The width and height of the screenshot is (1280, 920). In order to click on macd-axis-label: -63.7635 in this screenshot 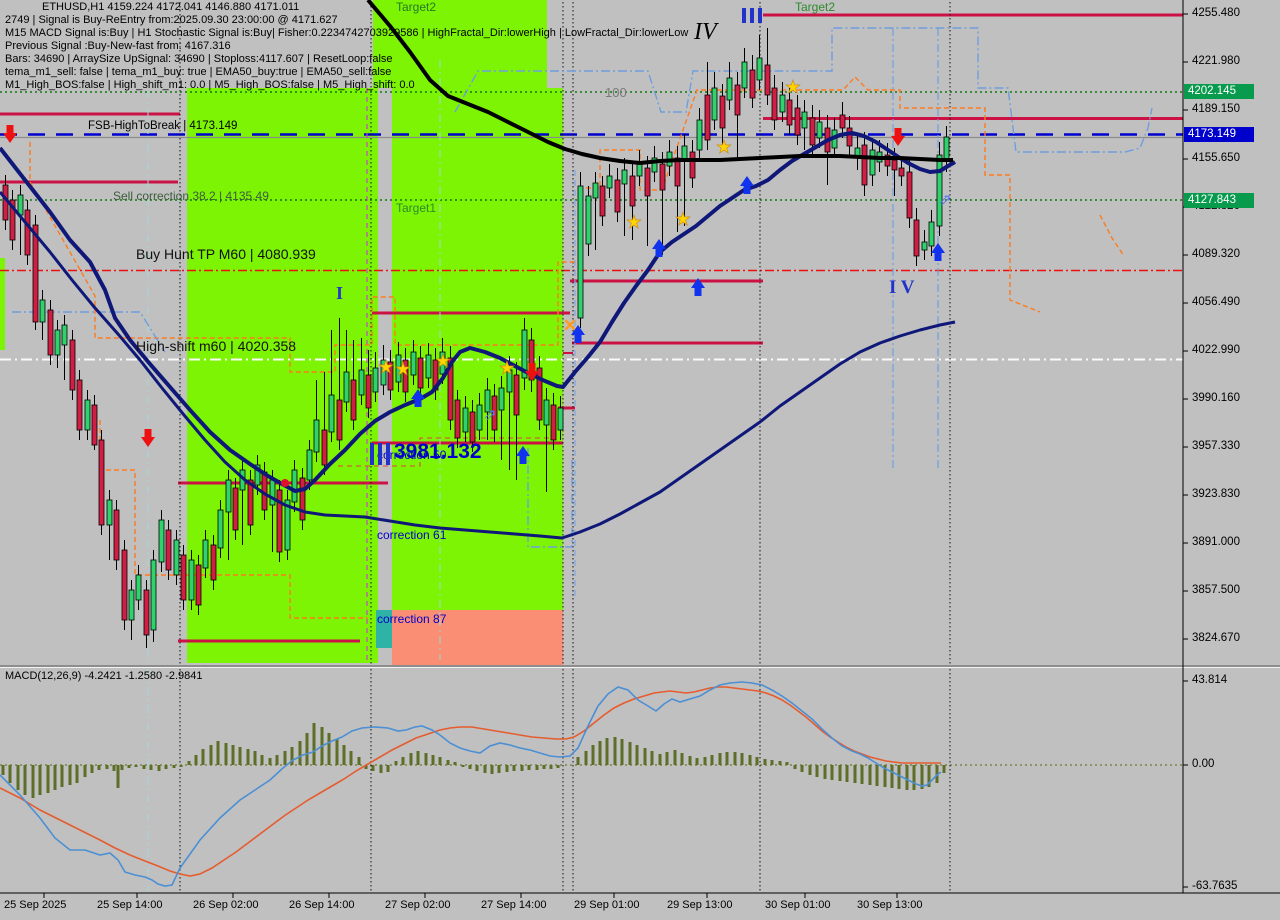, I will do `click(1215, 886)`.